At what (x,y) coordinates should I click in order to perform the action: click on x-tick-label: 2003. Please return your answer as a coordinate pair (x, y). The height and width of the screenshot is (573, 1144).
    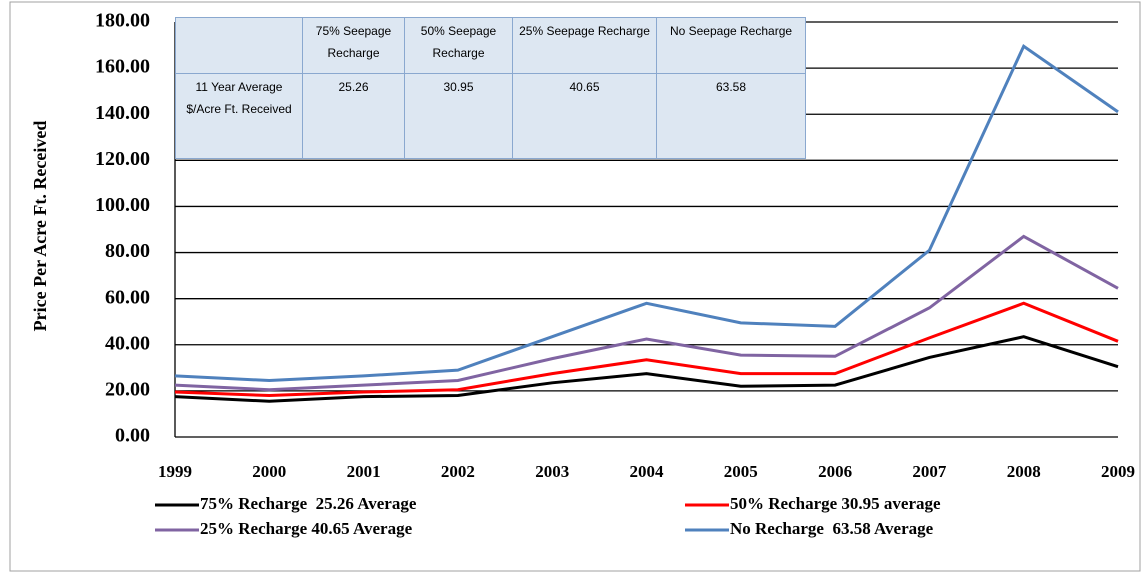
    Looking at the image, I should click on (552, 471).